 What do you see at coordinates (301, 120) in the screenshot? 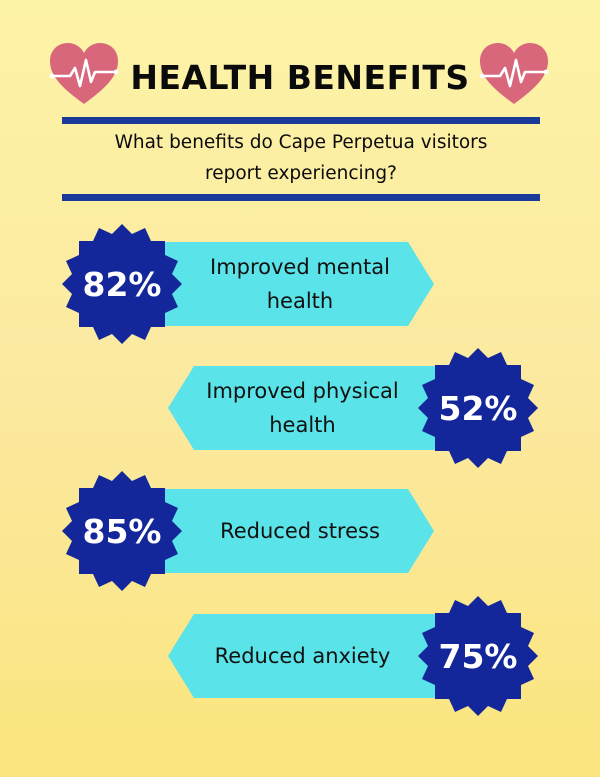
I see `title-rule-top` at bounding box center [301, 120].